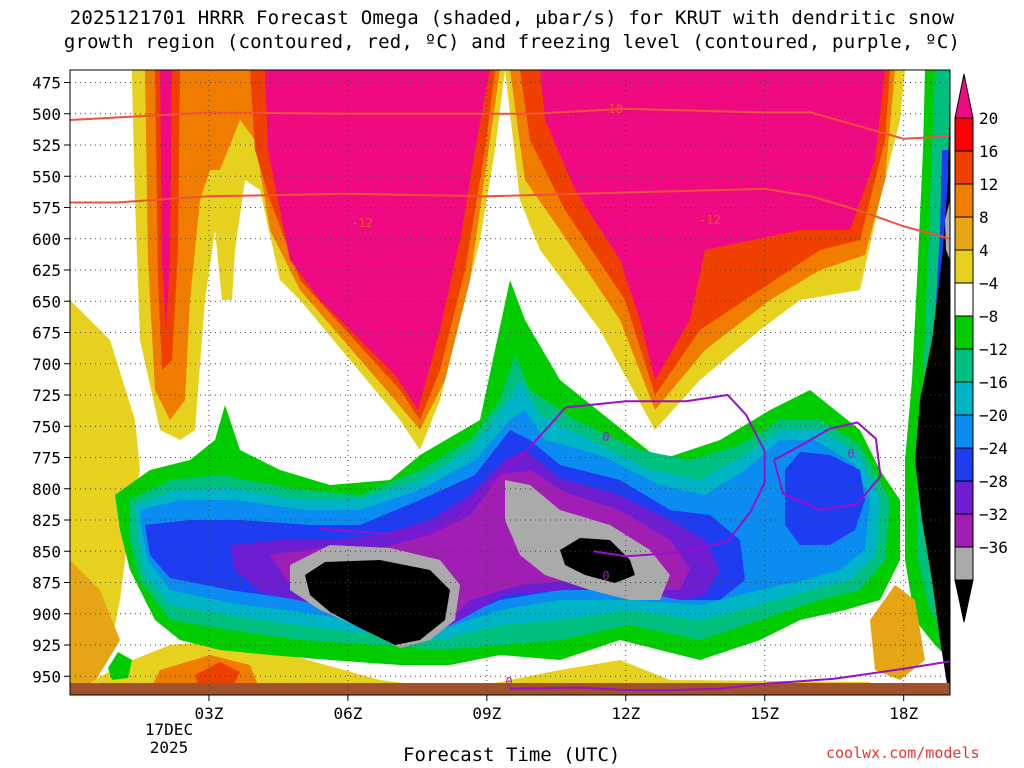  Describe the element at coordinates (46, 676) in the screenshot. I see `y-tick-label-950: 950` at that location.